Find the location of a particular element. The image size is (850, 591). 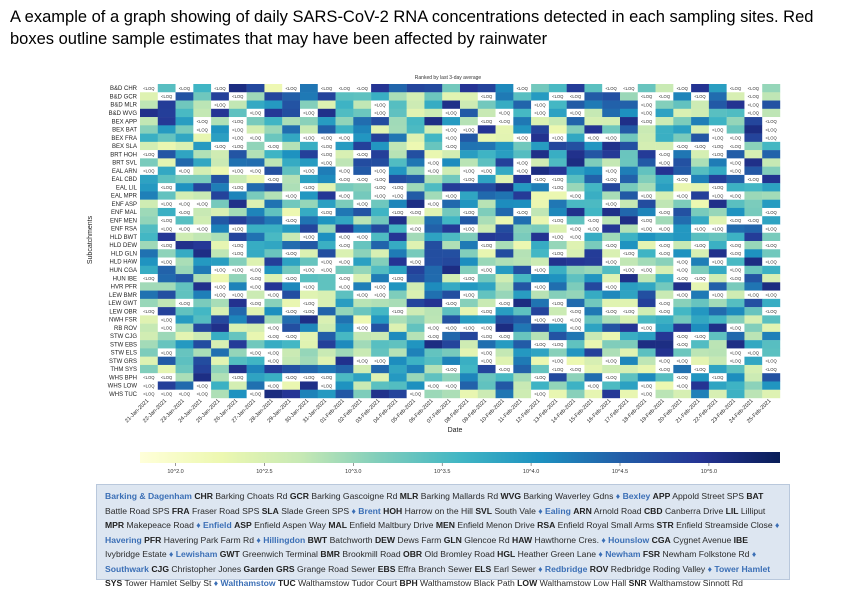

site-name: Enfield Streamside Close is located at coordinates (724, 525).